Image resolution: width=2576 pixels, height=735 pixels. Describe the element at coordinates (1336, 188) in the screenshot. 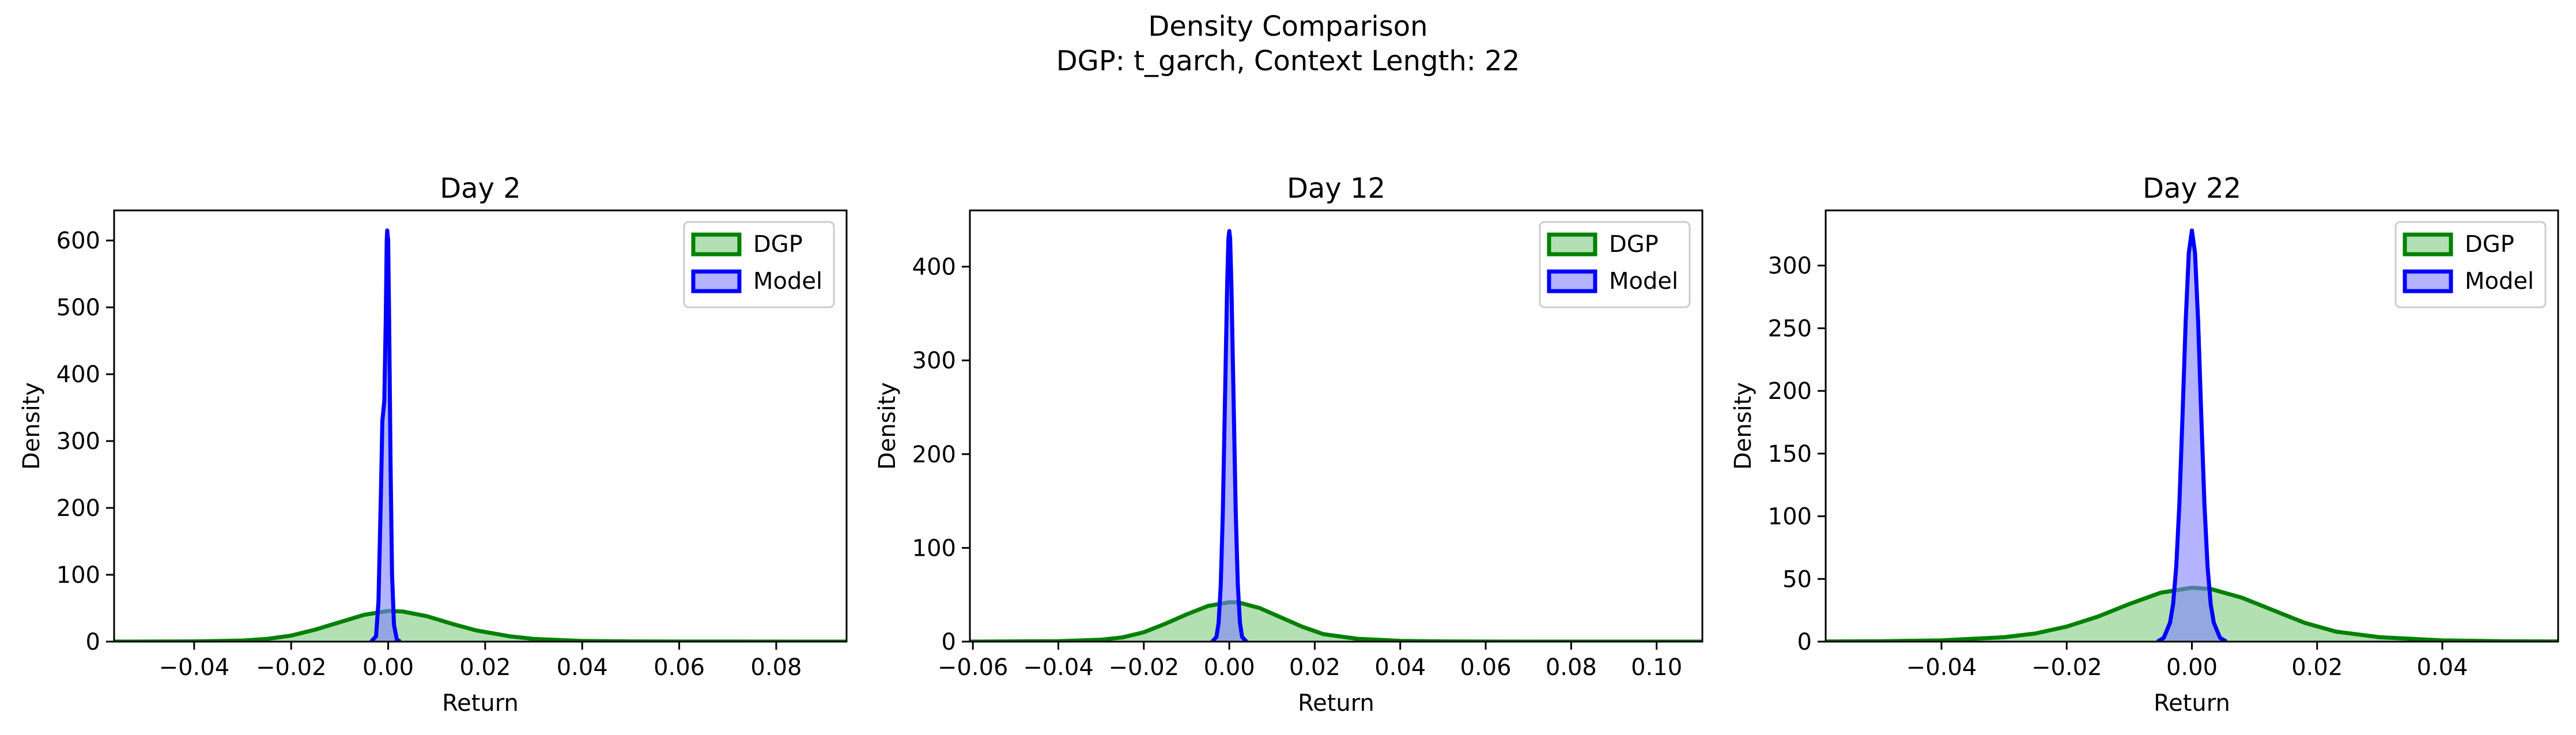

I see `panel-title: Day 12` at that location.